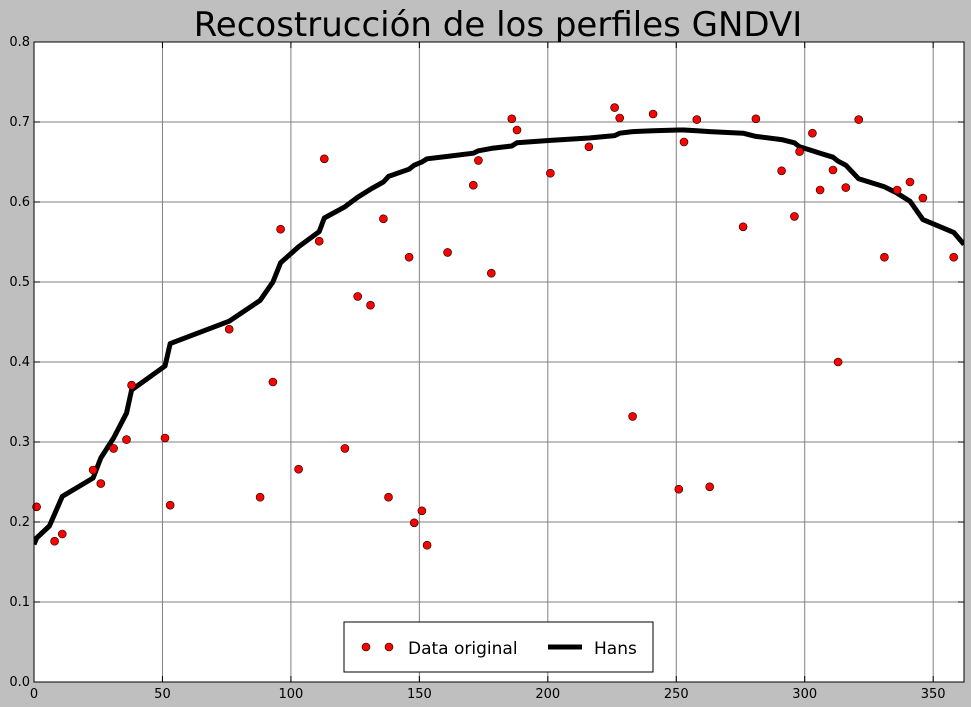 Image resolution: width=971 pixels, height=707 pixels. Describe the element at coordinates (19, 202) in the screenshot. I see `y-tick-label: 0.6` at that location.